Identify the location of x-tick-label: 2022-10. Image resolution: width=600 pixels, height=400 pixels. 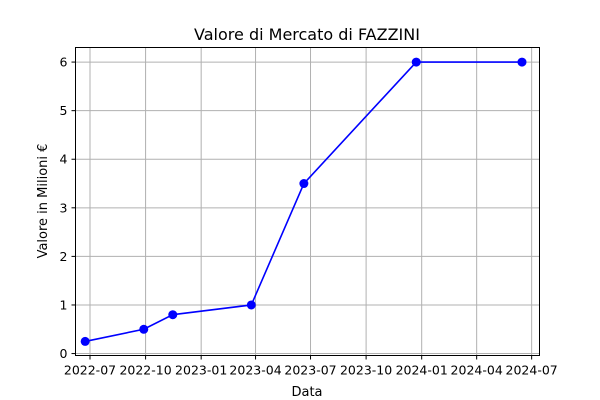
(145, 370).